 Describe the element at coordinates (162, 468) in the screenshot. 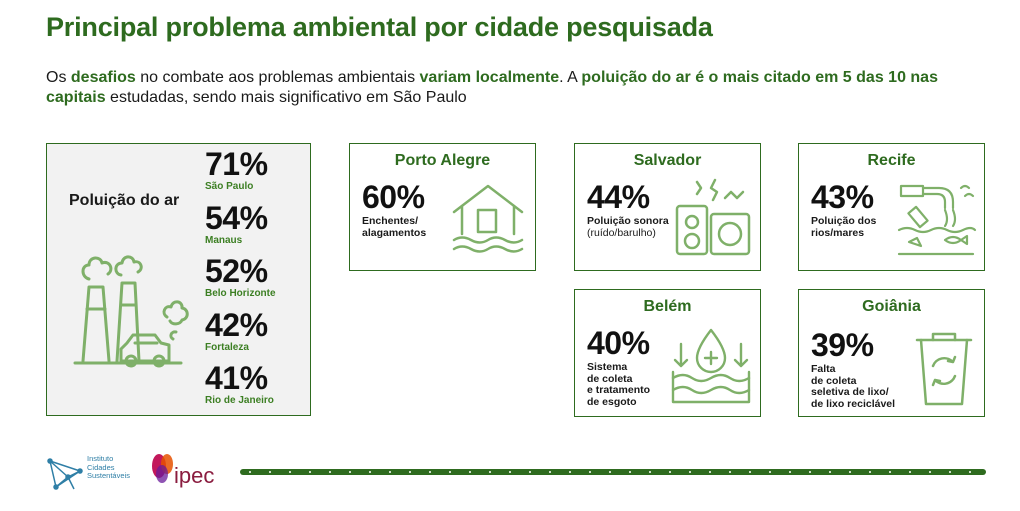

I see `ipec-logo-mark` at that location.